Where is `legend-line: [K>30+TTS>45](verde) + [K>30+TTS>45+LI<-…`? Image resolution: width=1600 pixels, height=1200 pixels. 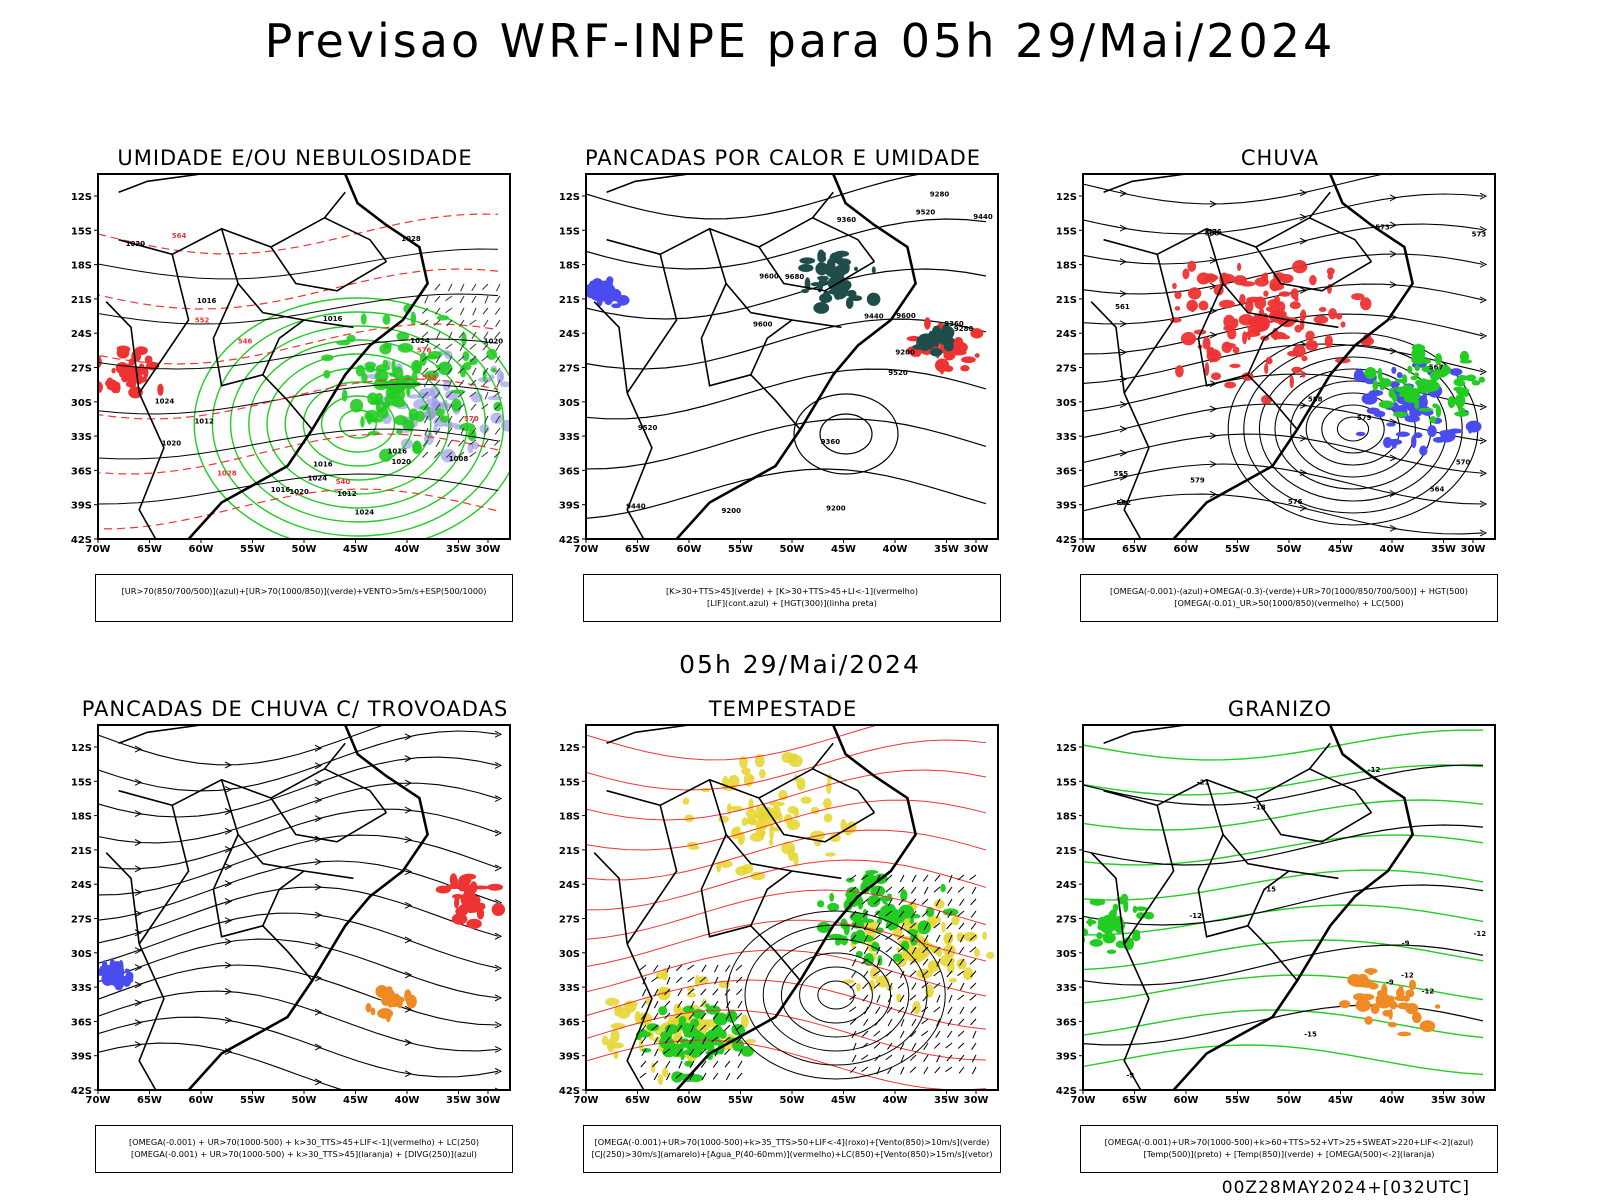
legend-line: [K>30+TTS>45](verde) + [K>30+TTS>45+LI<-… is located at coordinates (792, 591).